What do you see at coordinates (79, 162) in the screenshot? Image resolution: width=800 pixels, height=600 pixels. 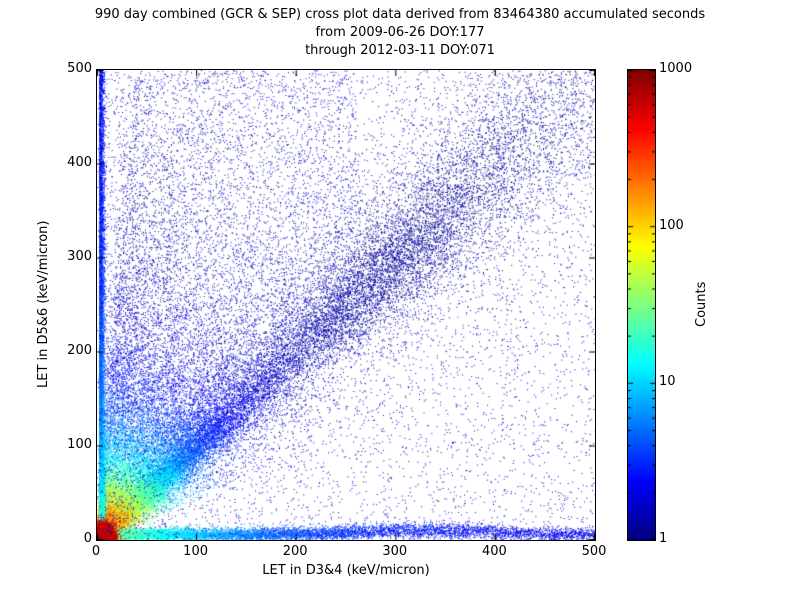 I see `y-tick-label: 400` at bounding box center [79, 162].